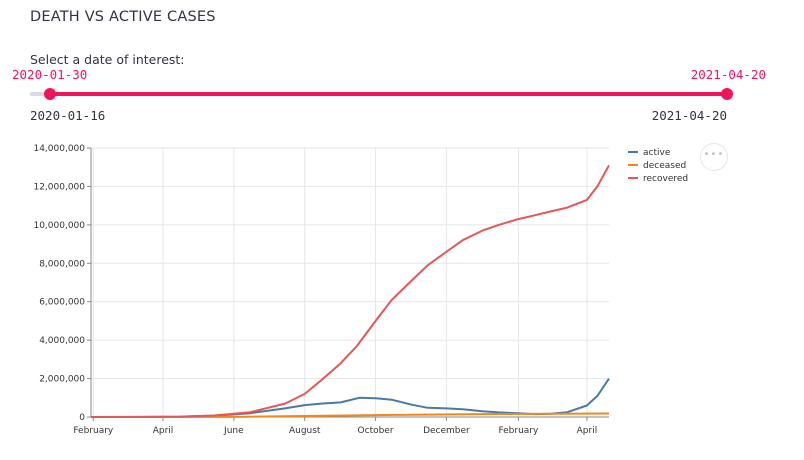 The width and height of the screenshot is (804, 460). What do you see at coordinates (728, 74) in the screenshot?
I see `slider-end-value: 2021-04-20` at bounding box center [728, 74].